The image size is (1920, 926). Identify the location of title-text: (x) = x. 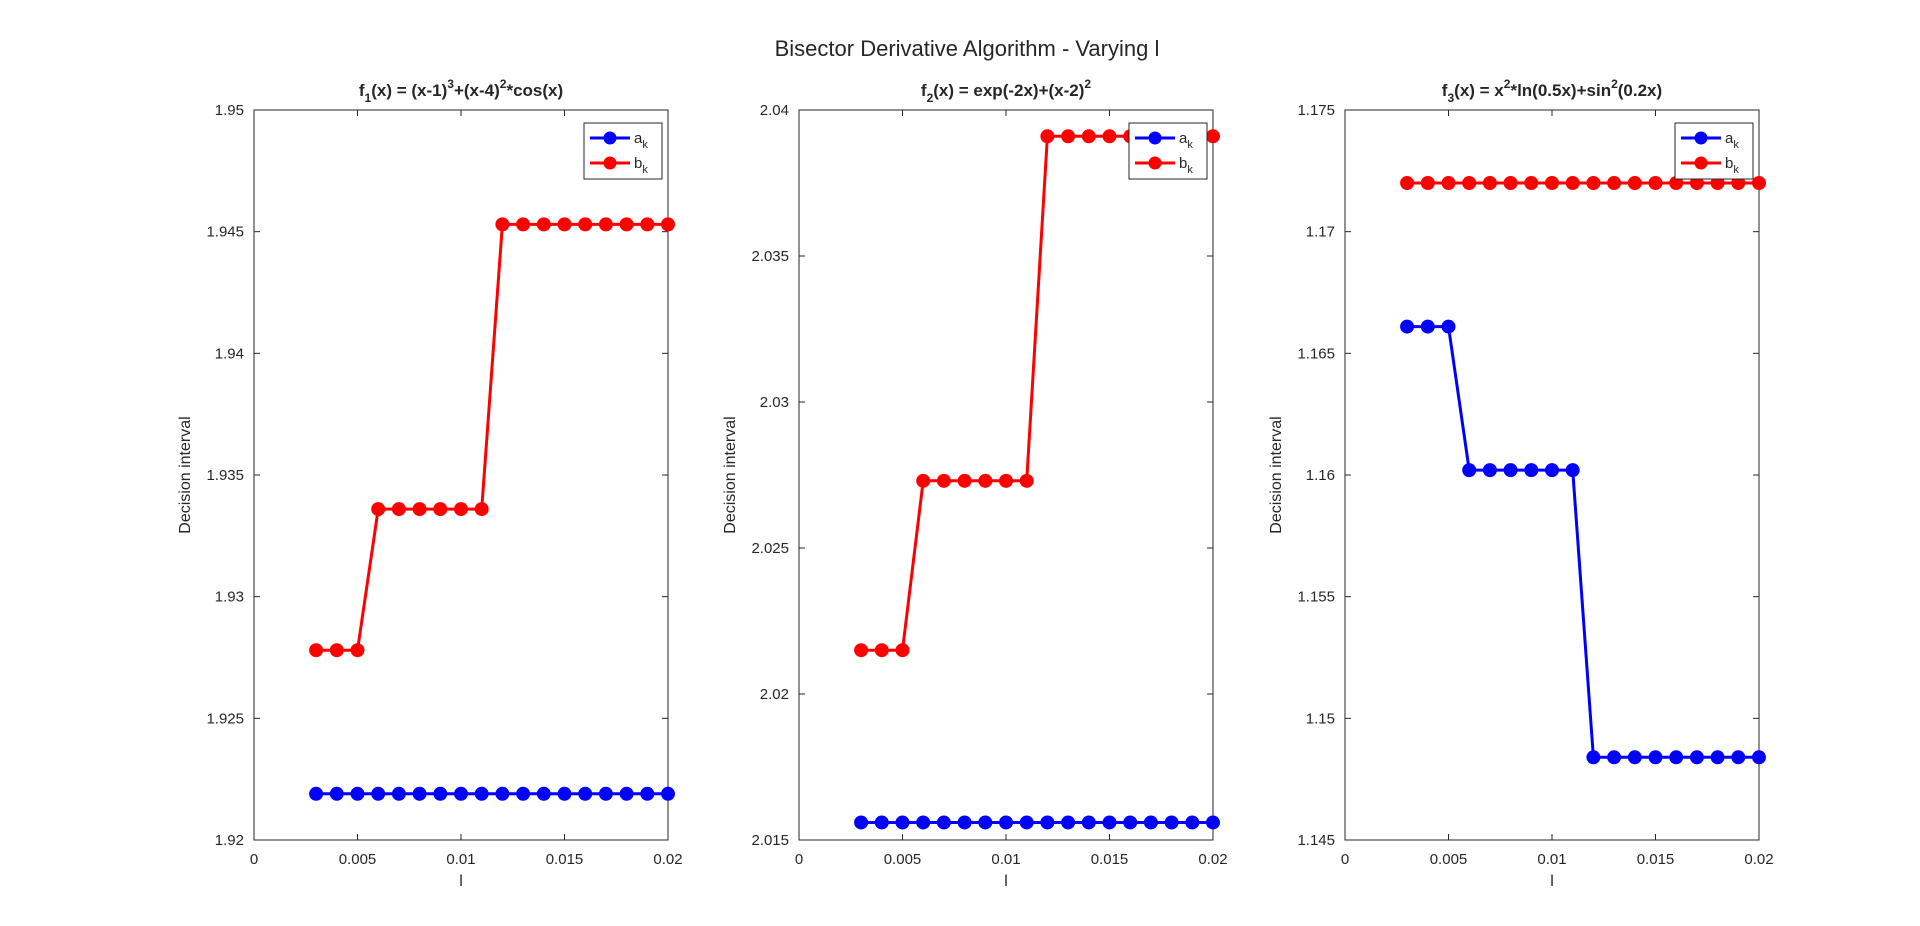
(1479, 90).